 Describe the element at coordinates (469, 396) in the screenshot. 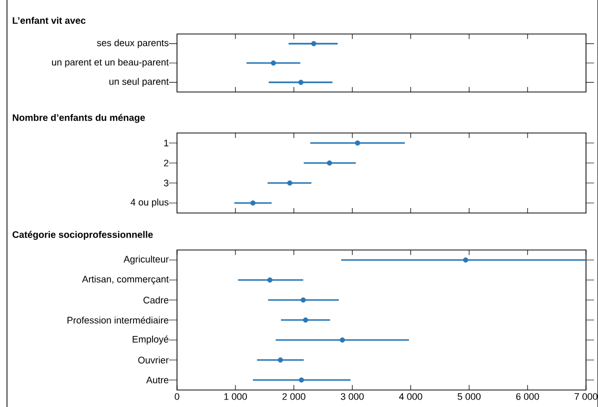

I see `x-tick-label: 5 000` at that location.